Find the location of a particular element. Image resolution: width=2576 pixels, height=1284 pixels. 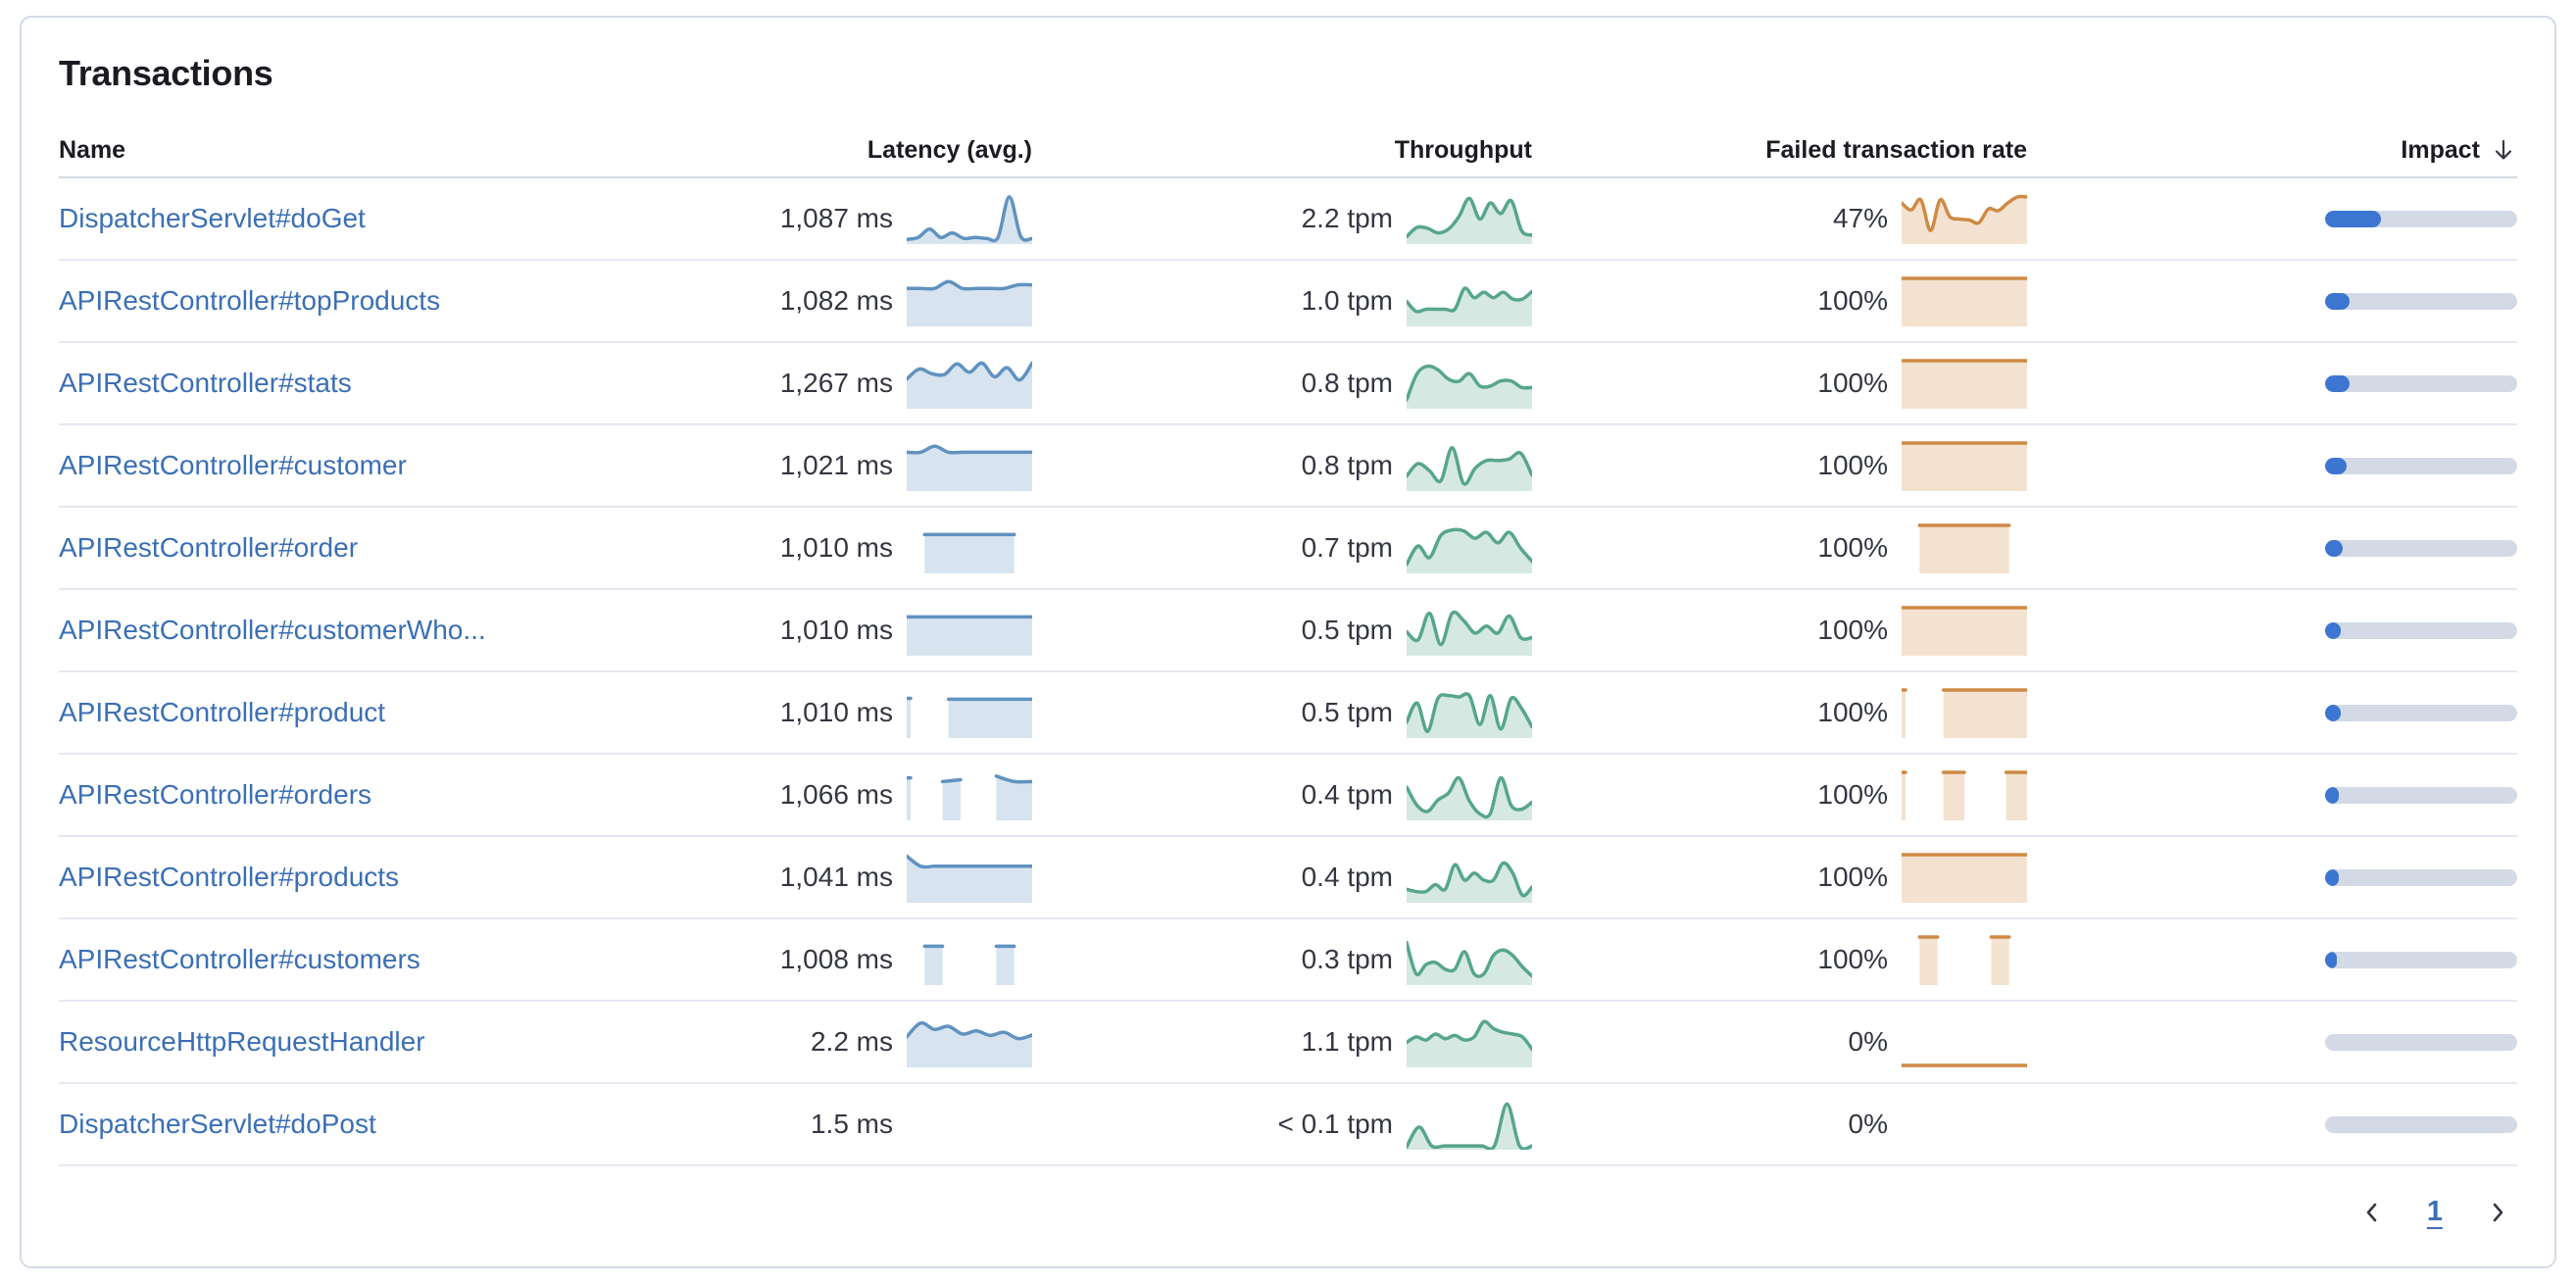

panel-title: Transactions is located at coordinates (166, 73).